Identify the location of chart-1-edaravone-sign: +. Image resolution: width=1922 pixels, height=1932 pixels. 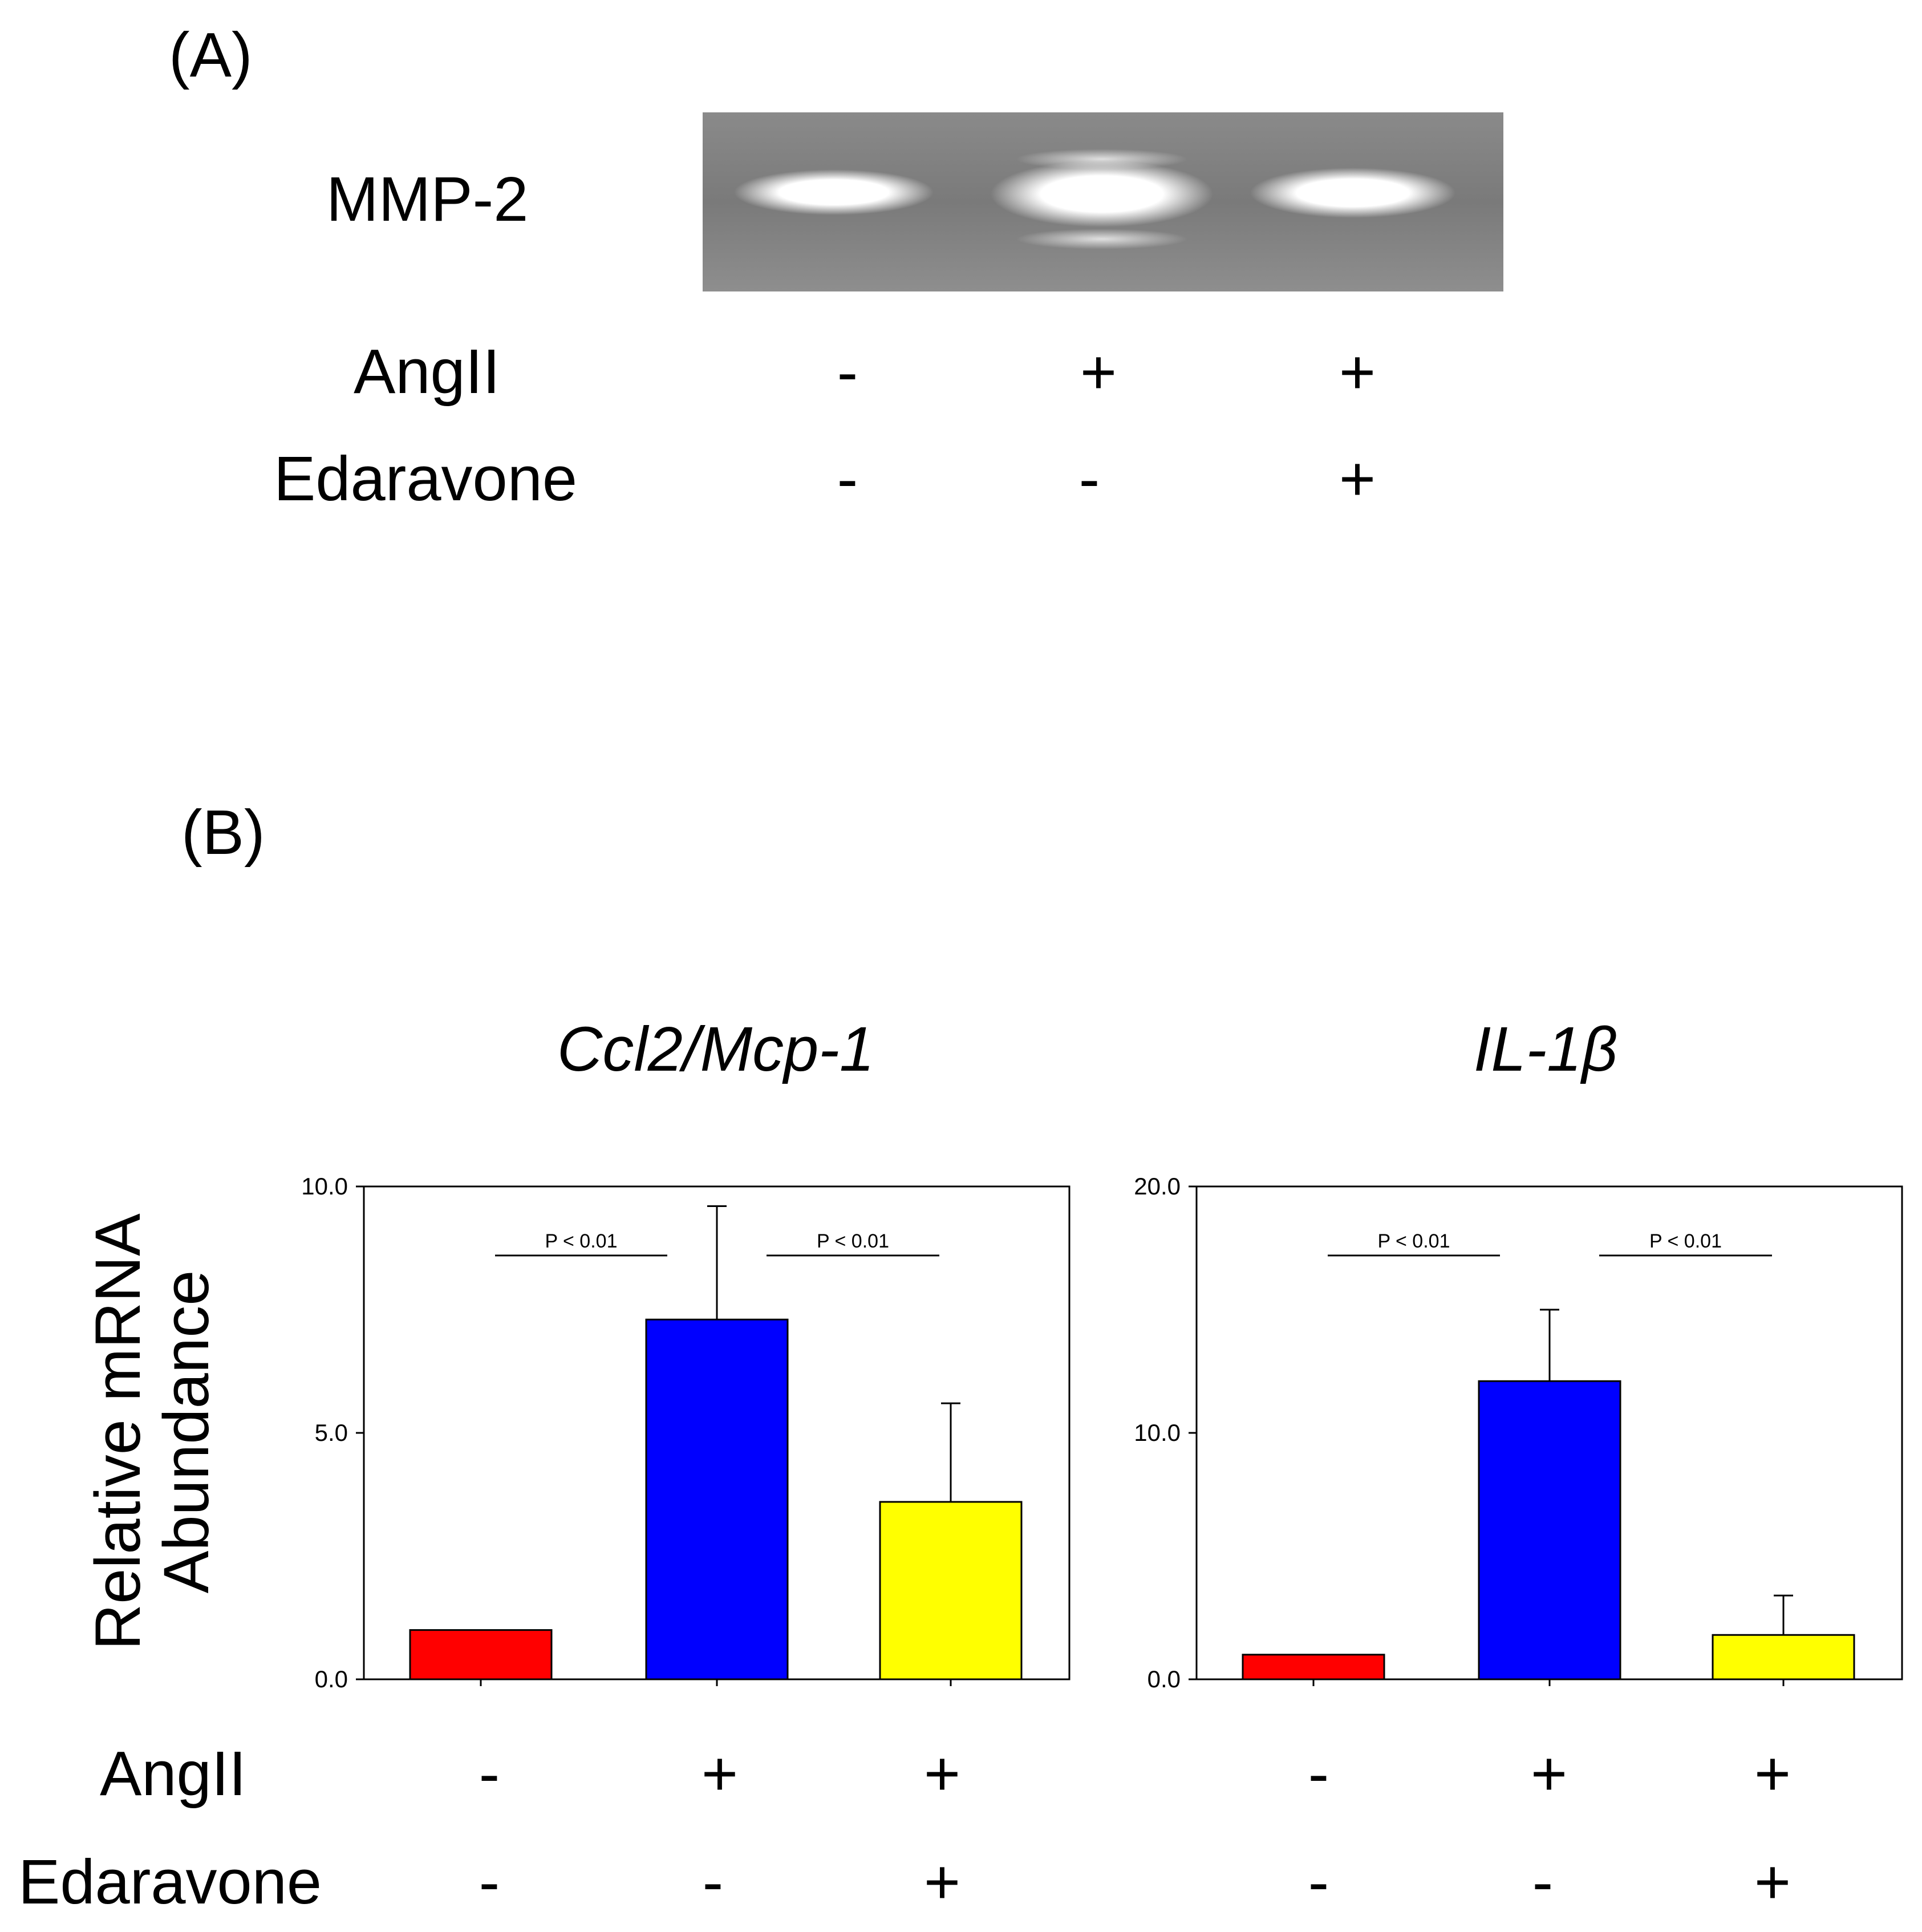
(942, 1882).